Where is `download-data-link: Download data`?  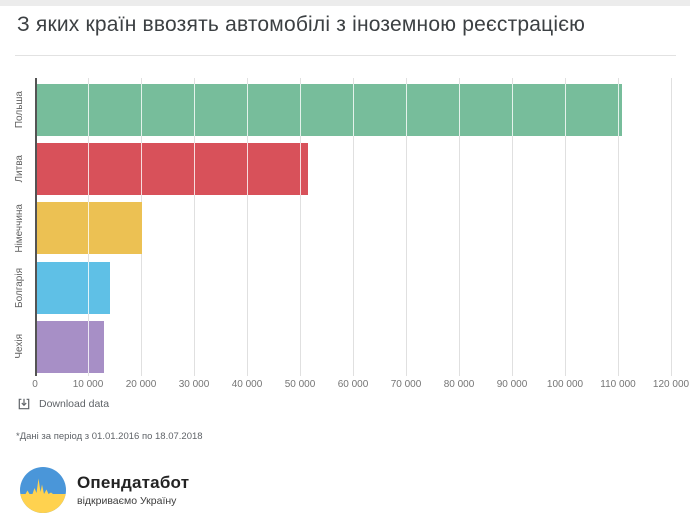 download-data-link: Download data is located at coordinates (63, 404).